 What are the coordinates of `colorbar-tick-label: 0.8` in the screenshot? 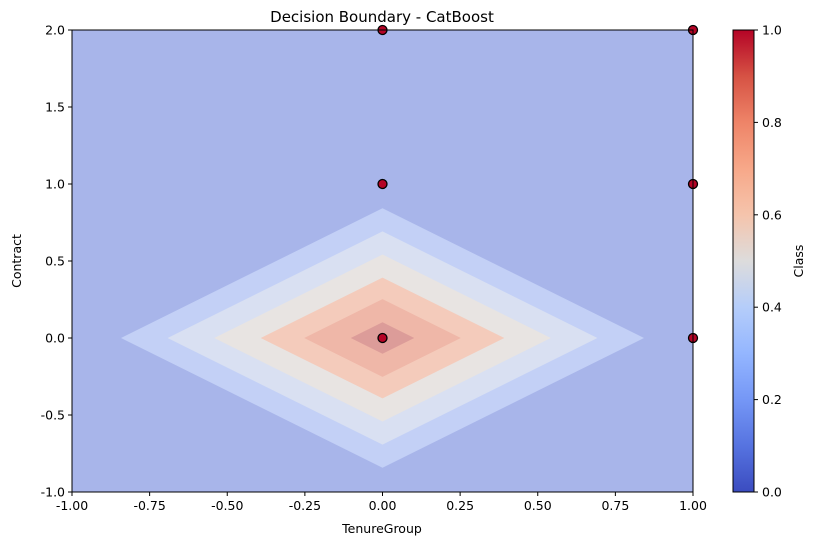 It's located at (772, 122).